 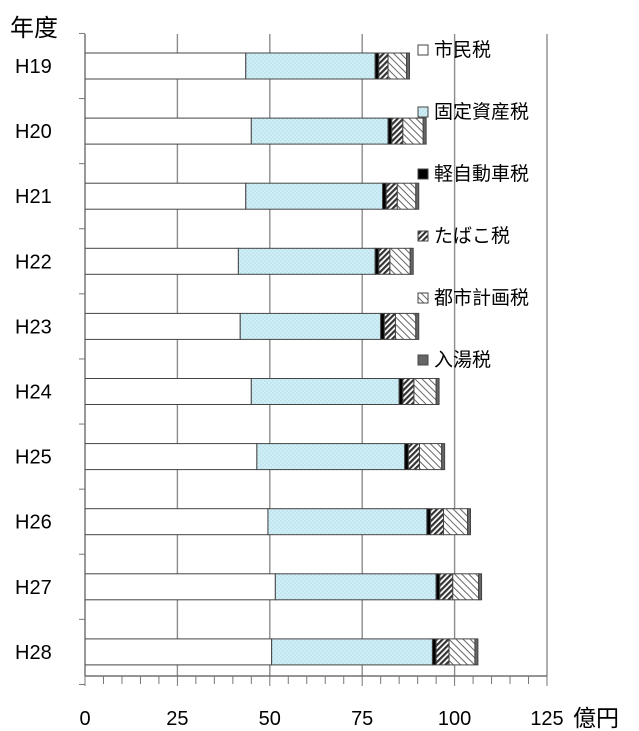 I want to click on x-tick-label-25: 25, so click(x=177, y=719).